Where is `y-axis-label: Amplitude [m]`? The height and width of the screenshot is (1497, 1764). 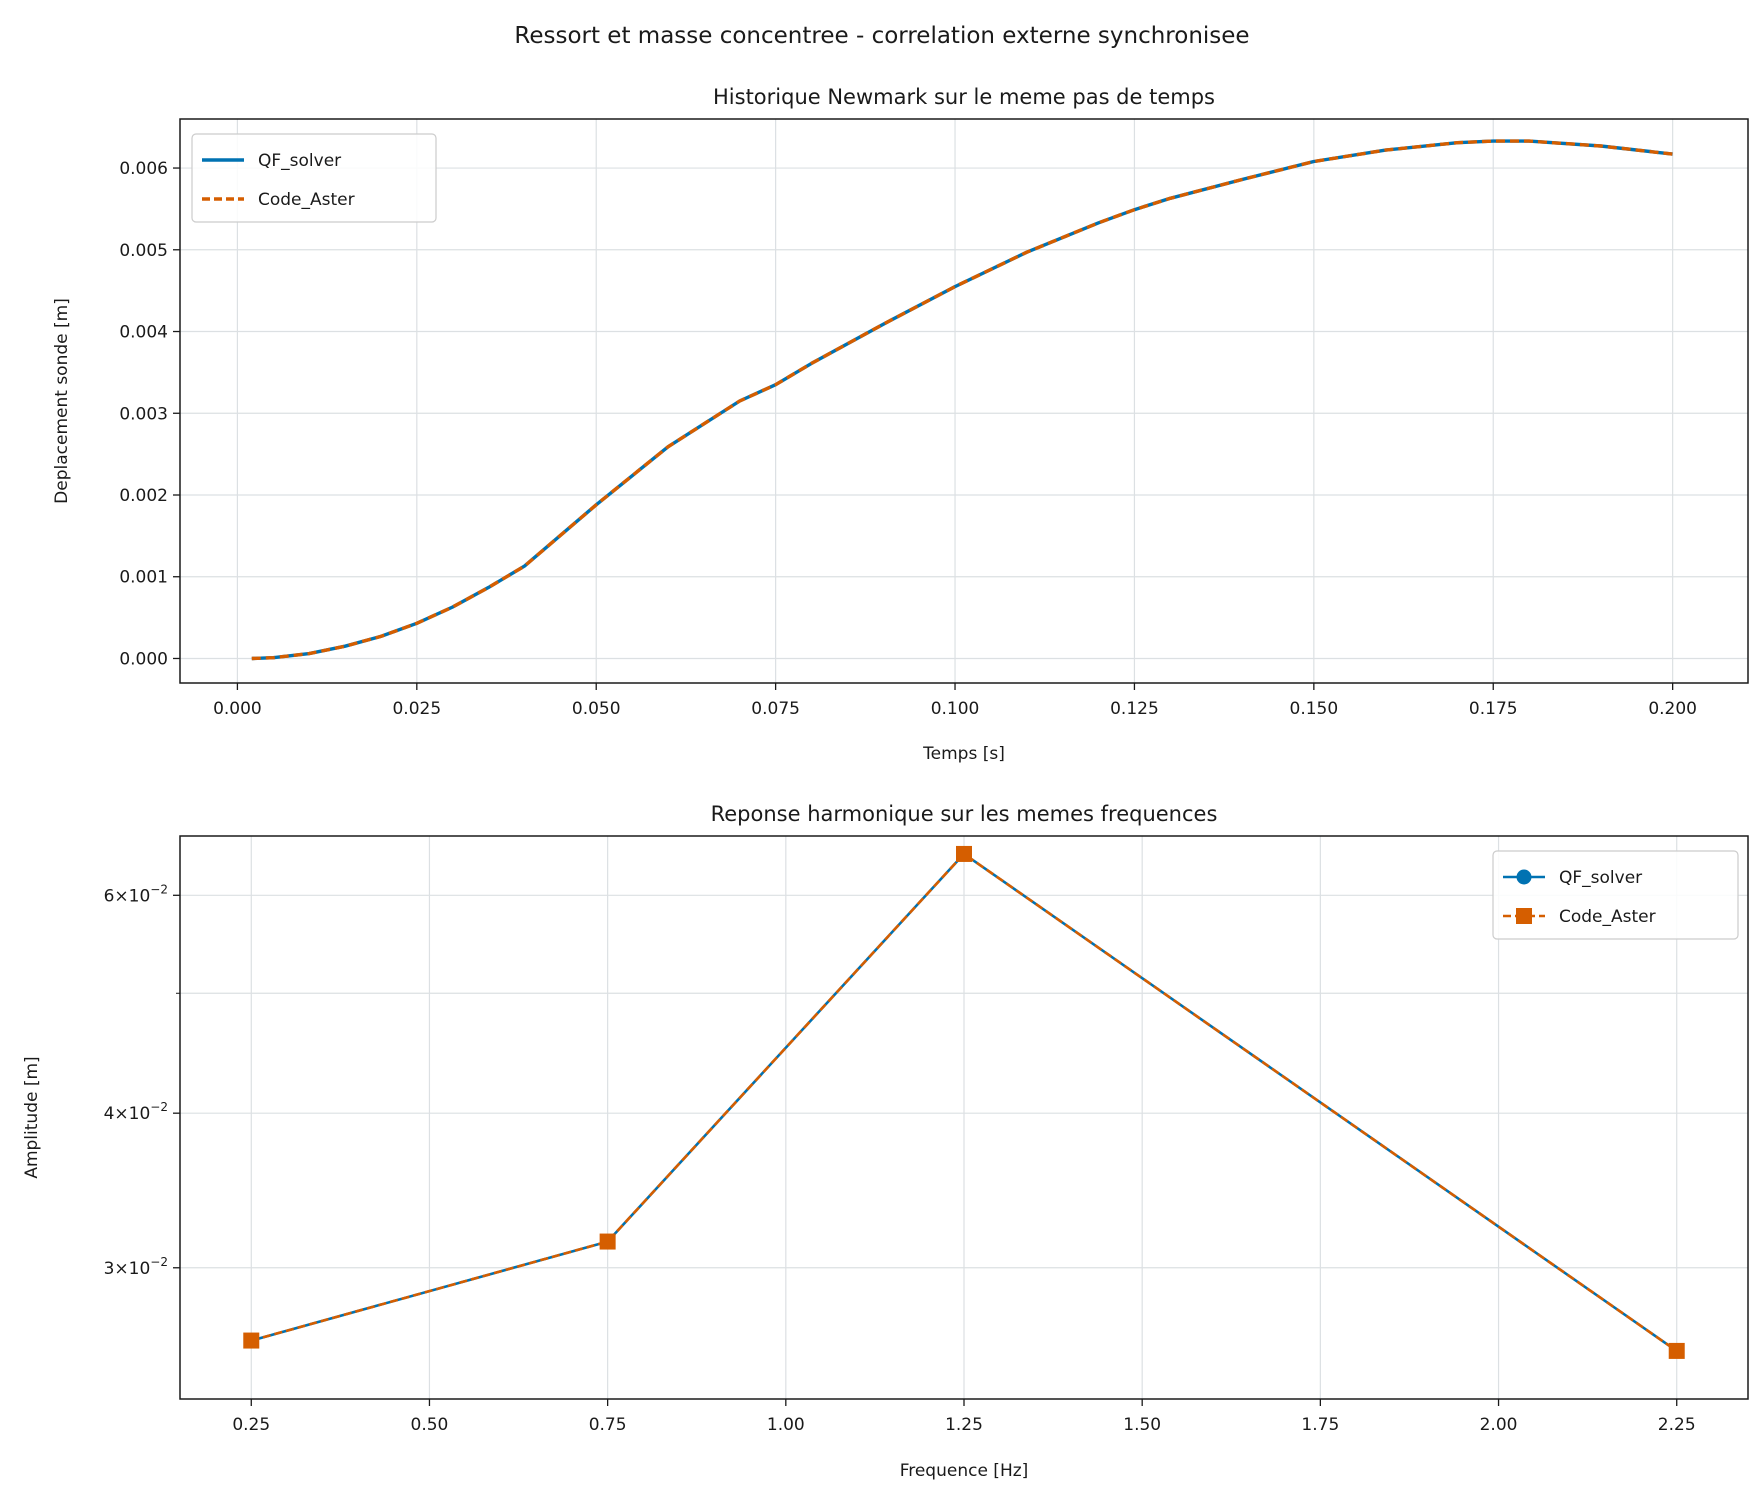
y-axis-label: Amplitude [m] is located at coordinates (32, 1117).